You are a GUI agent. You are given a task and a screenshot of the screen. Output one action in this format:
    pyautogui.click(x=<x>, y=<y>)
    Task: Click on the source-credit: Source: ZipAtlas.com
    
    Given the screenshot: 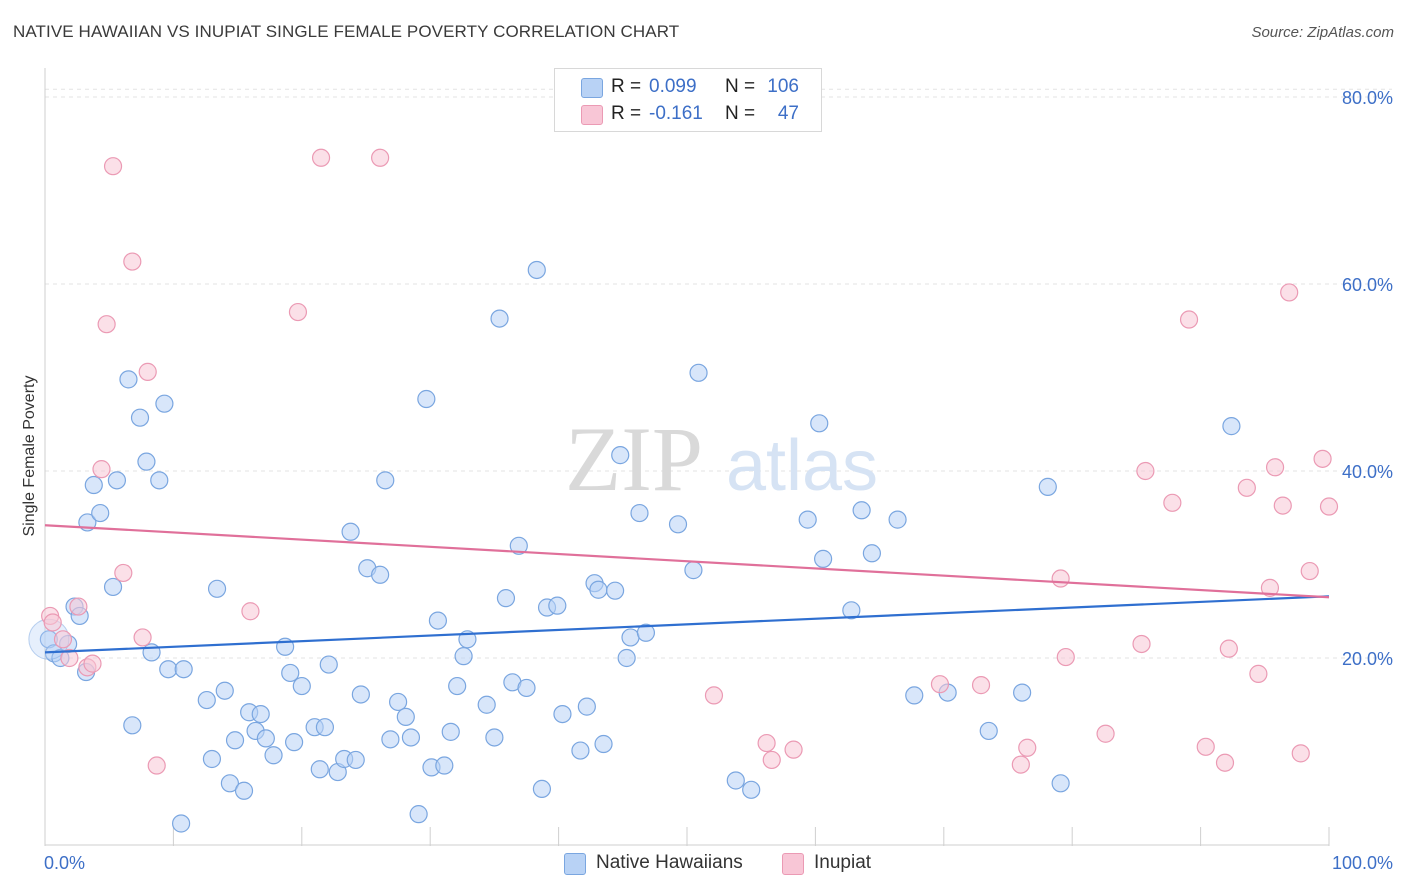 What is the action you would take?
    pyautogui.click(x=1322, y=32)
    